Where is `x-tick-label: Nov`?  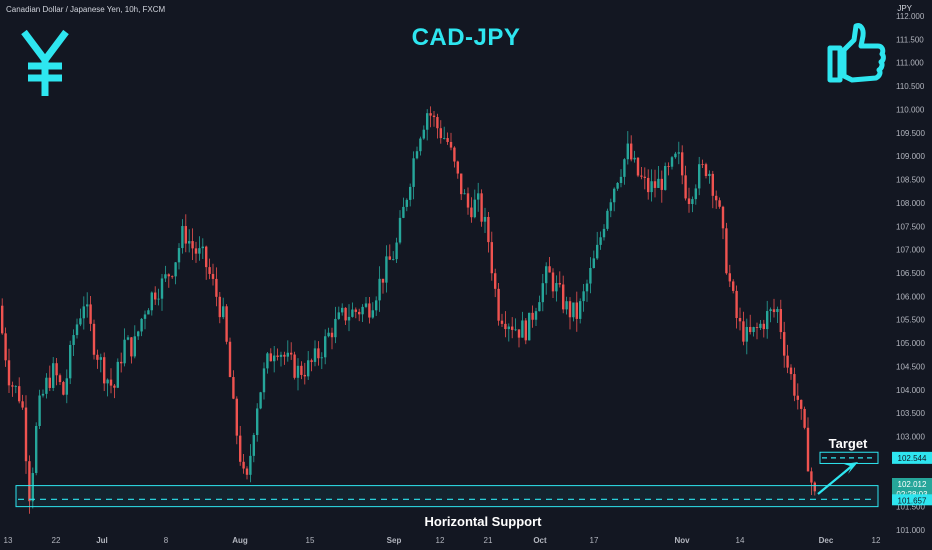 x-tick-label: Nov is located at coordinates (682, 540).